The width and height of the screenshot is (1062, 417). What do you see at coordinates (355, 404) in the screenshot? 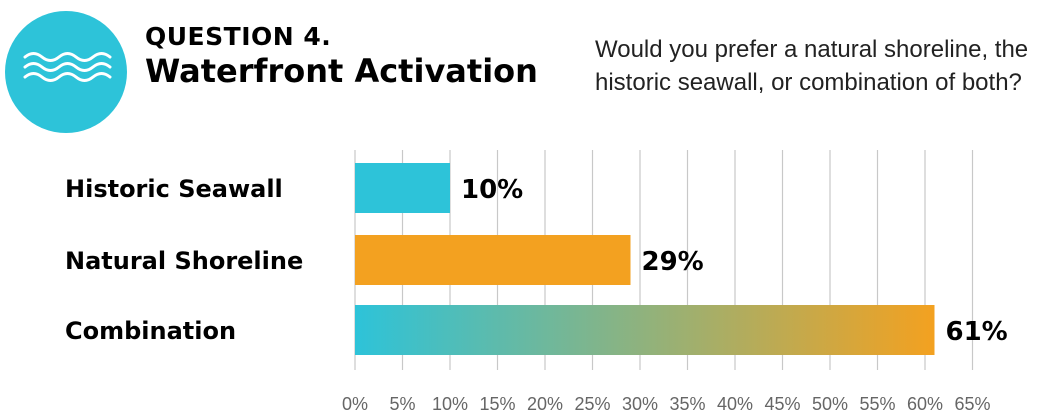
I see `x-tick-label: 0%` at bounding box center [355, 404].